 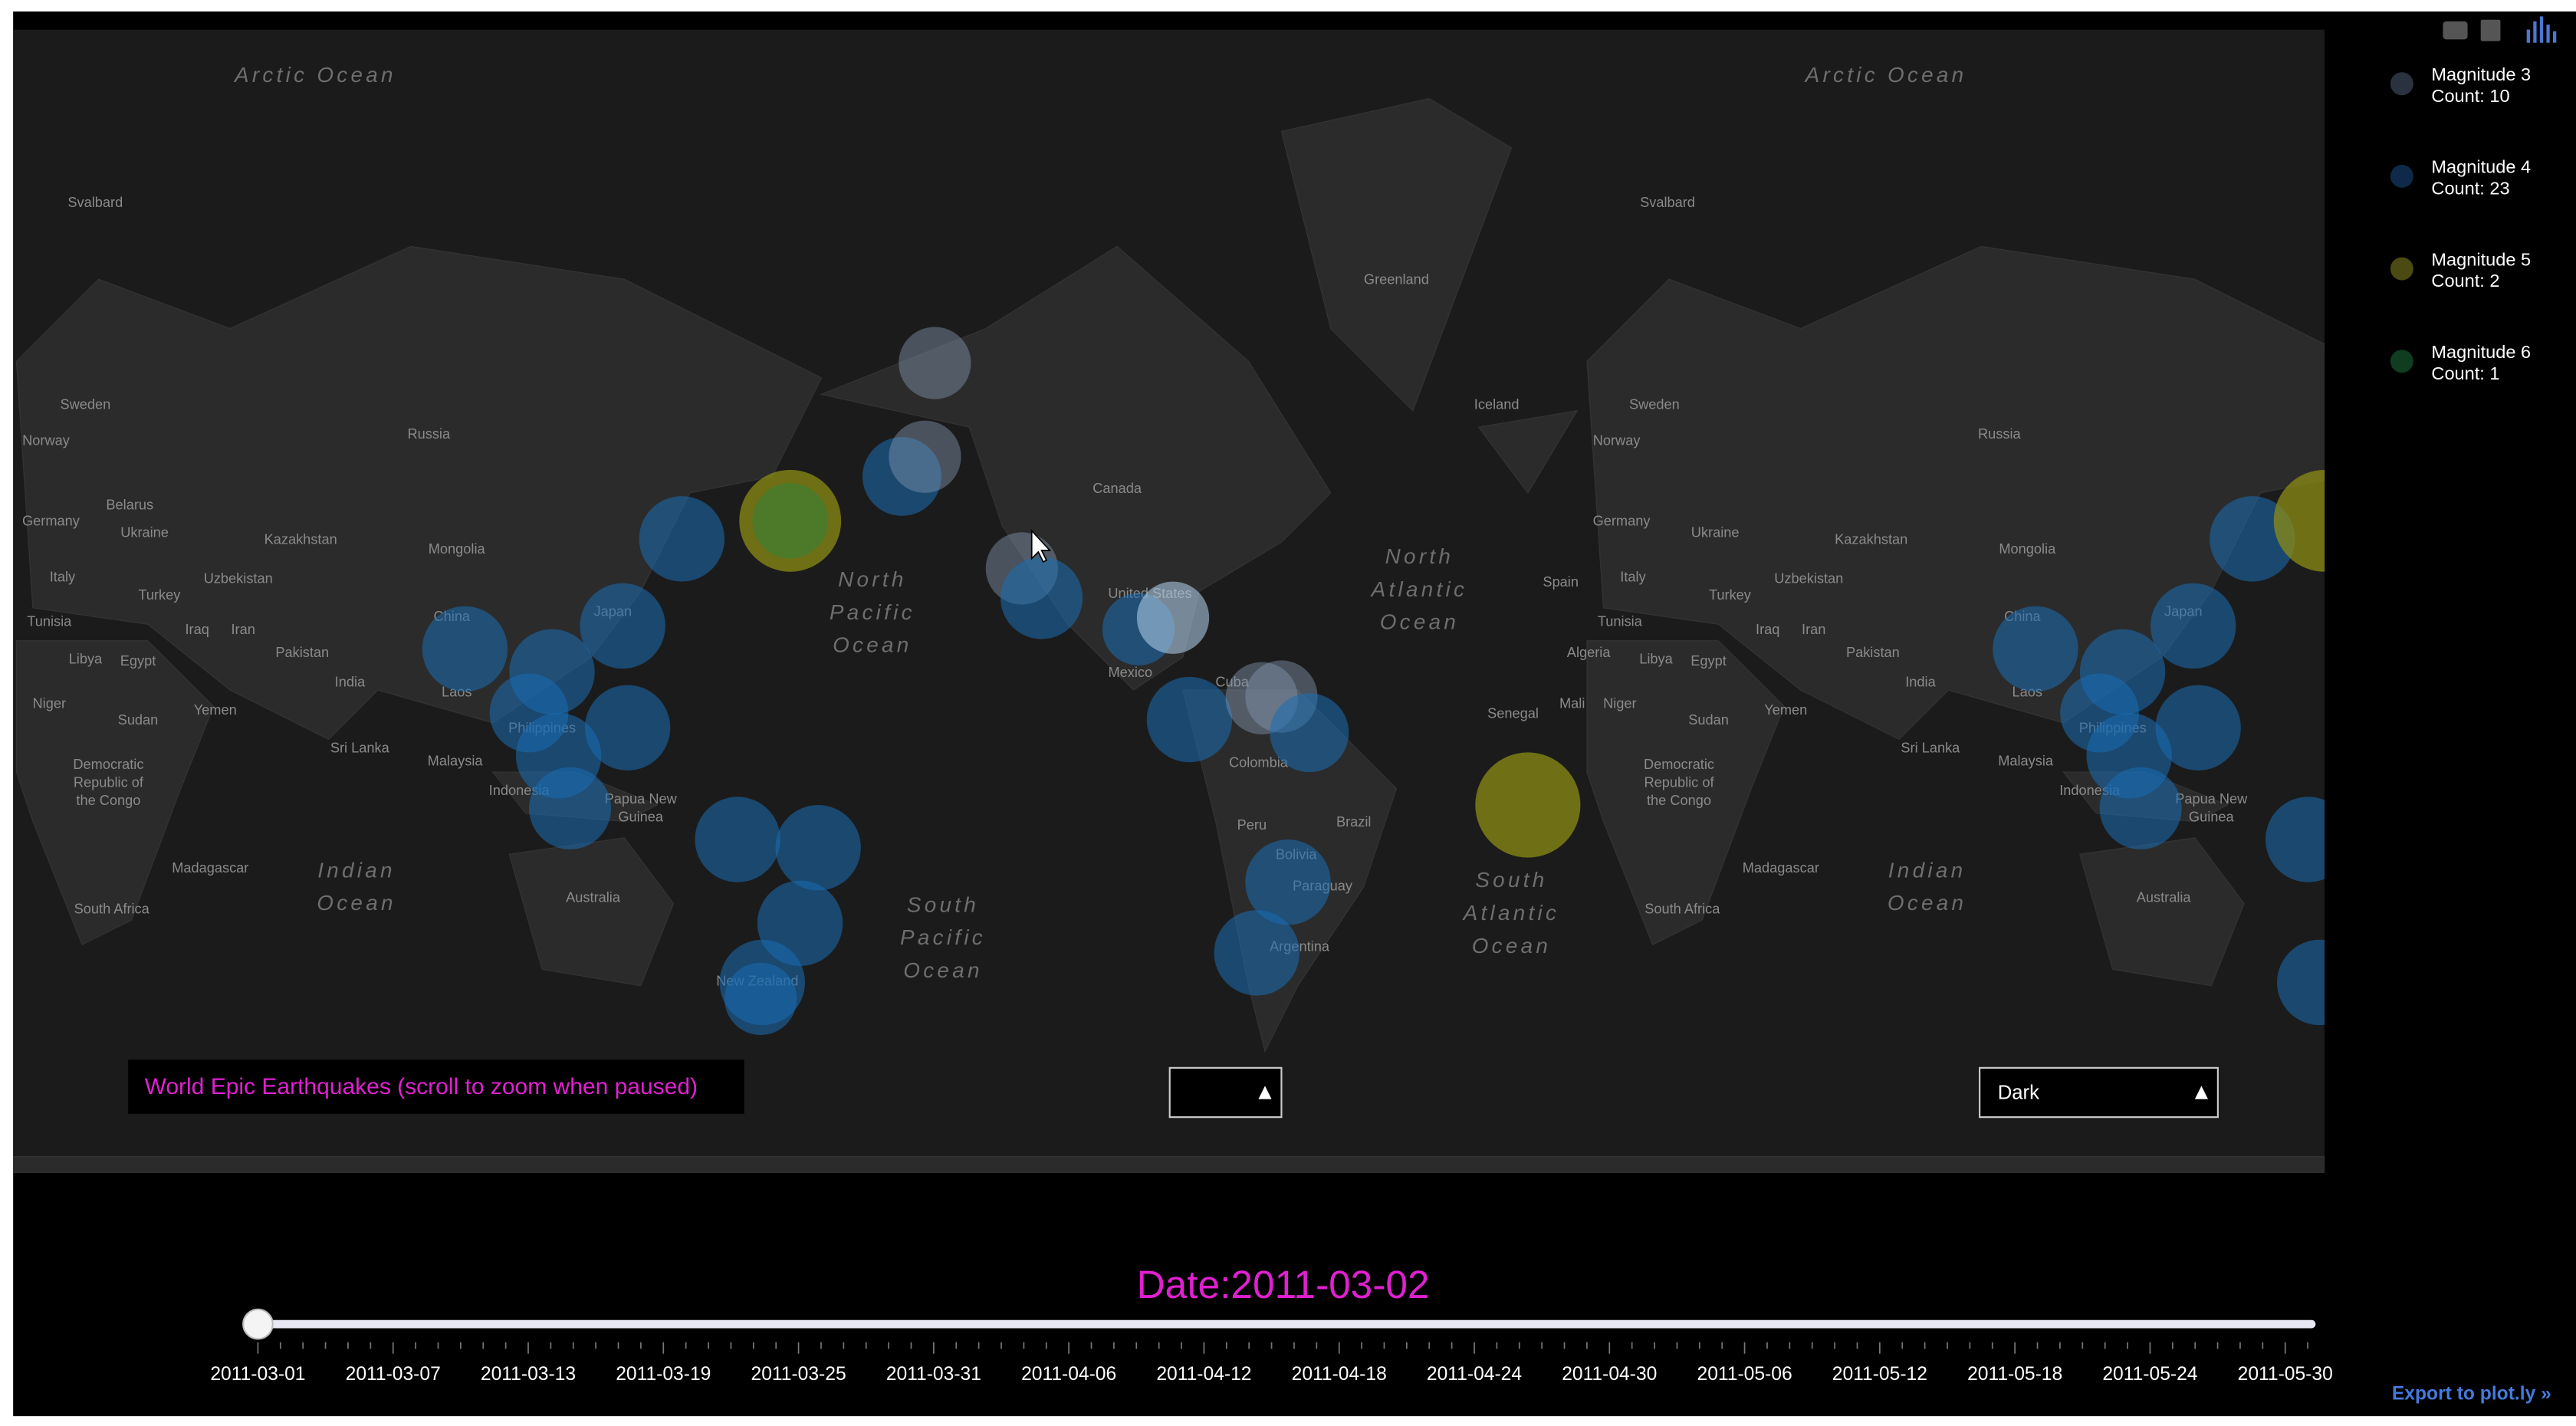 What do you see at coordinates (1475, 1374) in the screenshot?
I see `slider-tick-label: 2011-04-24` at bounding box center [1475, 1374].